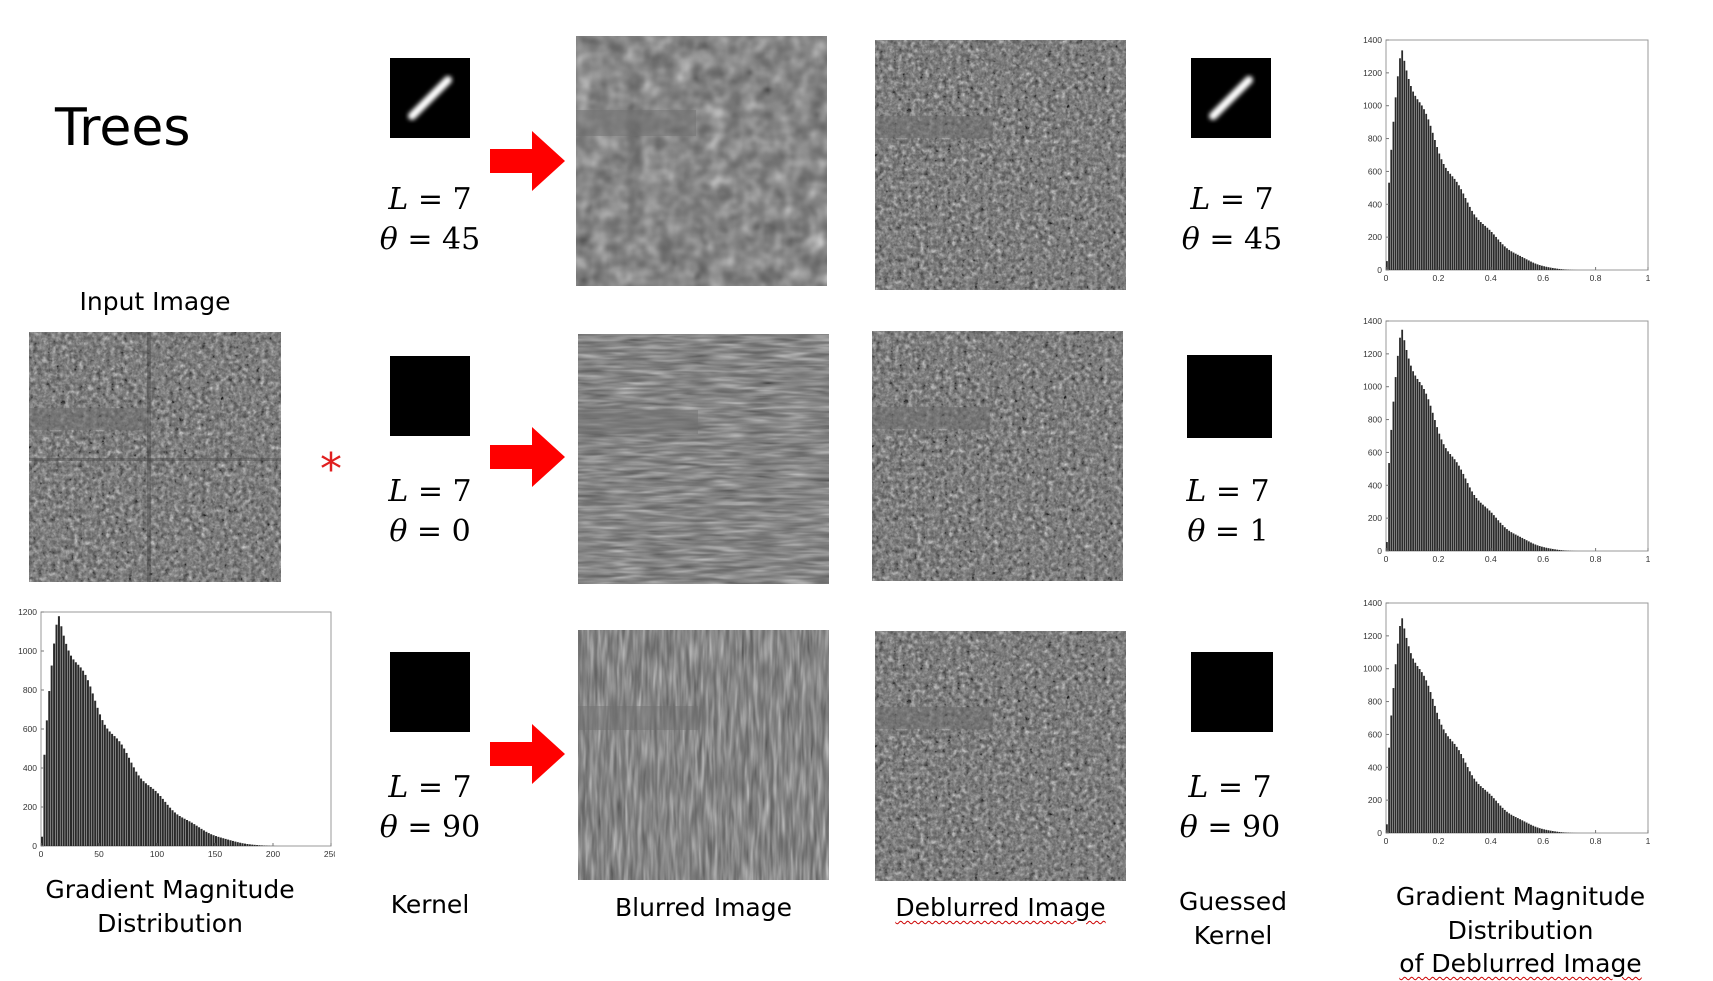 The height and width of the screenshot is (981, 1713). Describe the element at coordinates (155, 302) in the screenshot. I see `input-image-label: Input Image` at that location.